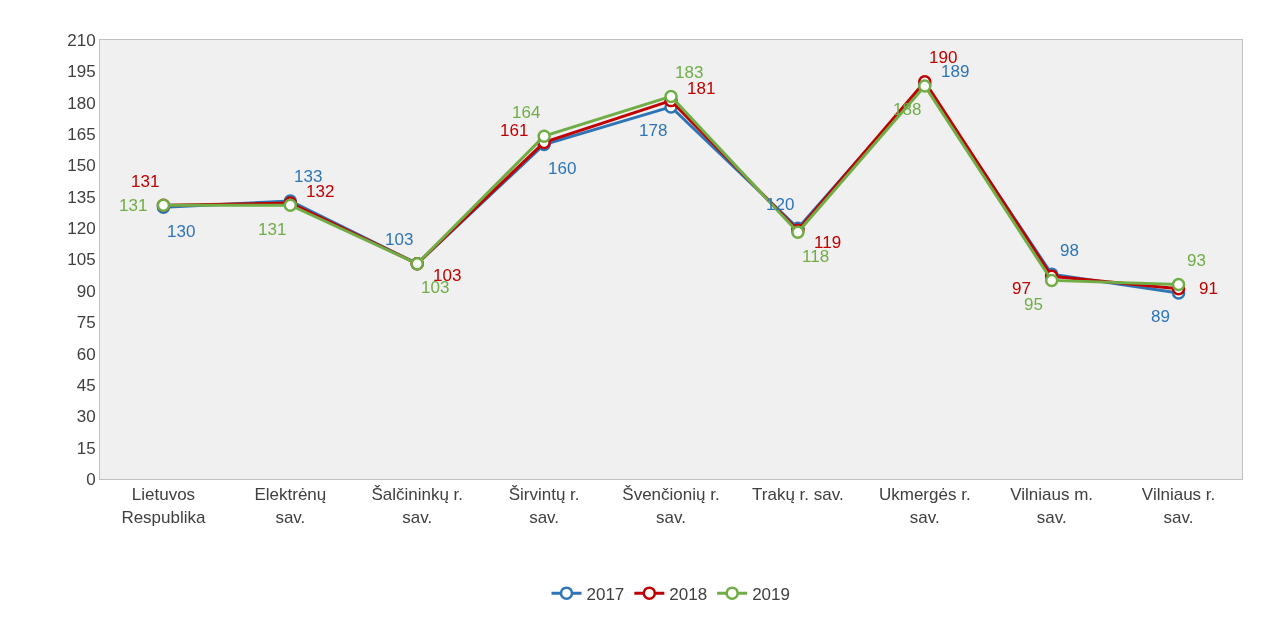 The width and height of the screenshot is (1262, 624). What do you see at coordinates (1208, 288) in the screenshot?
I see `data-label: 91` at bounding box center [1208, 288].